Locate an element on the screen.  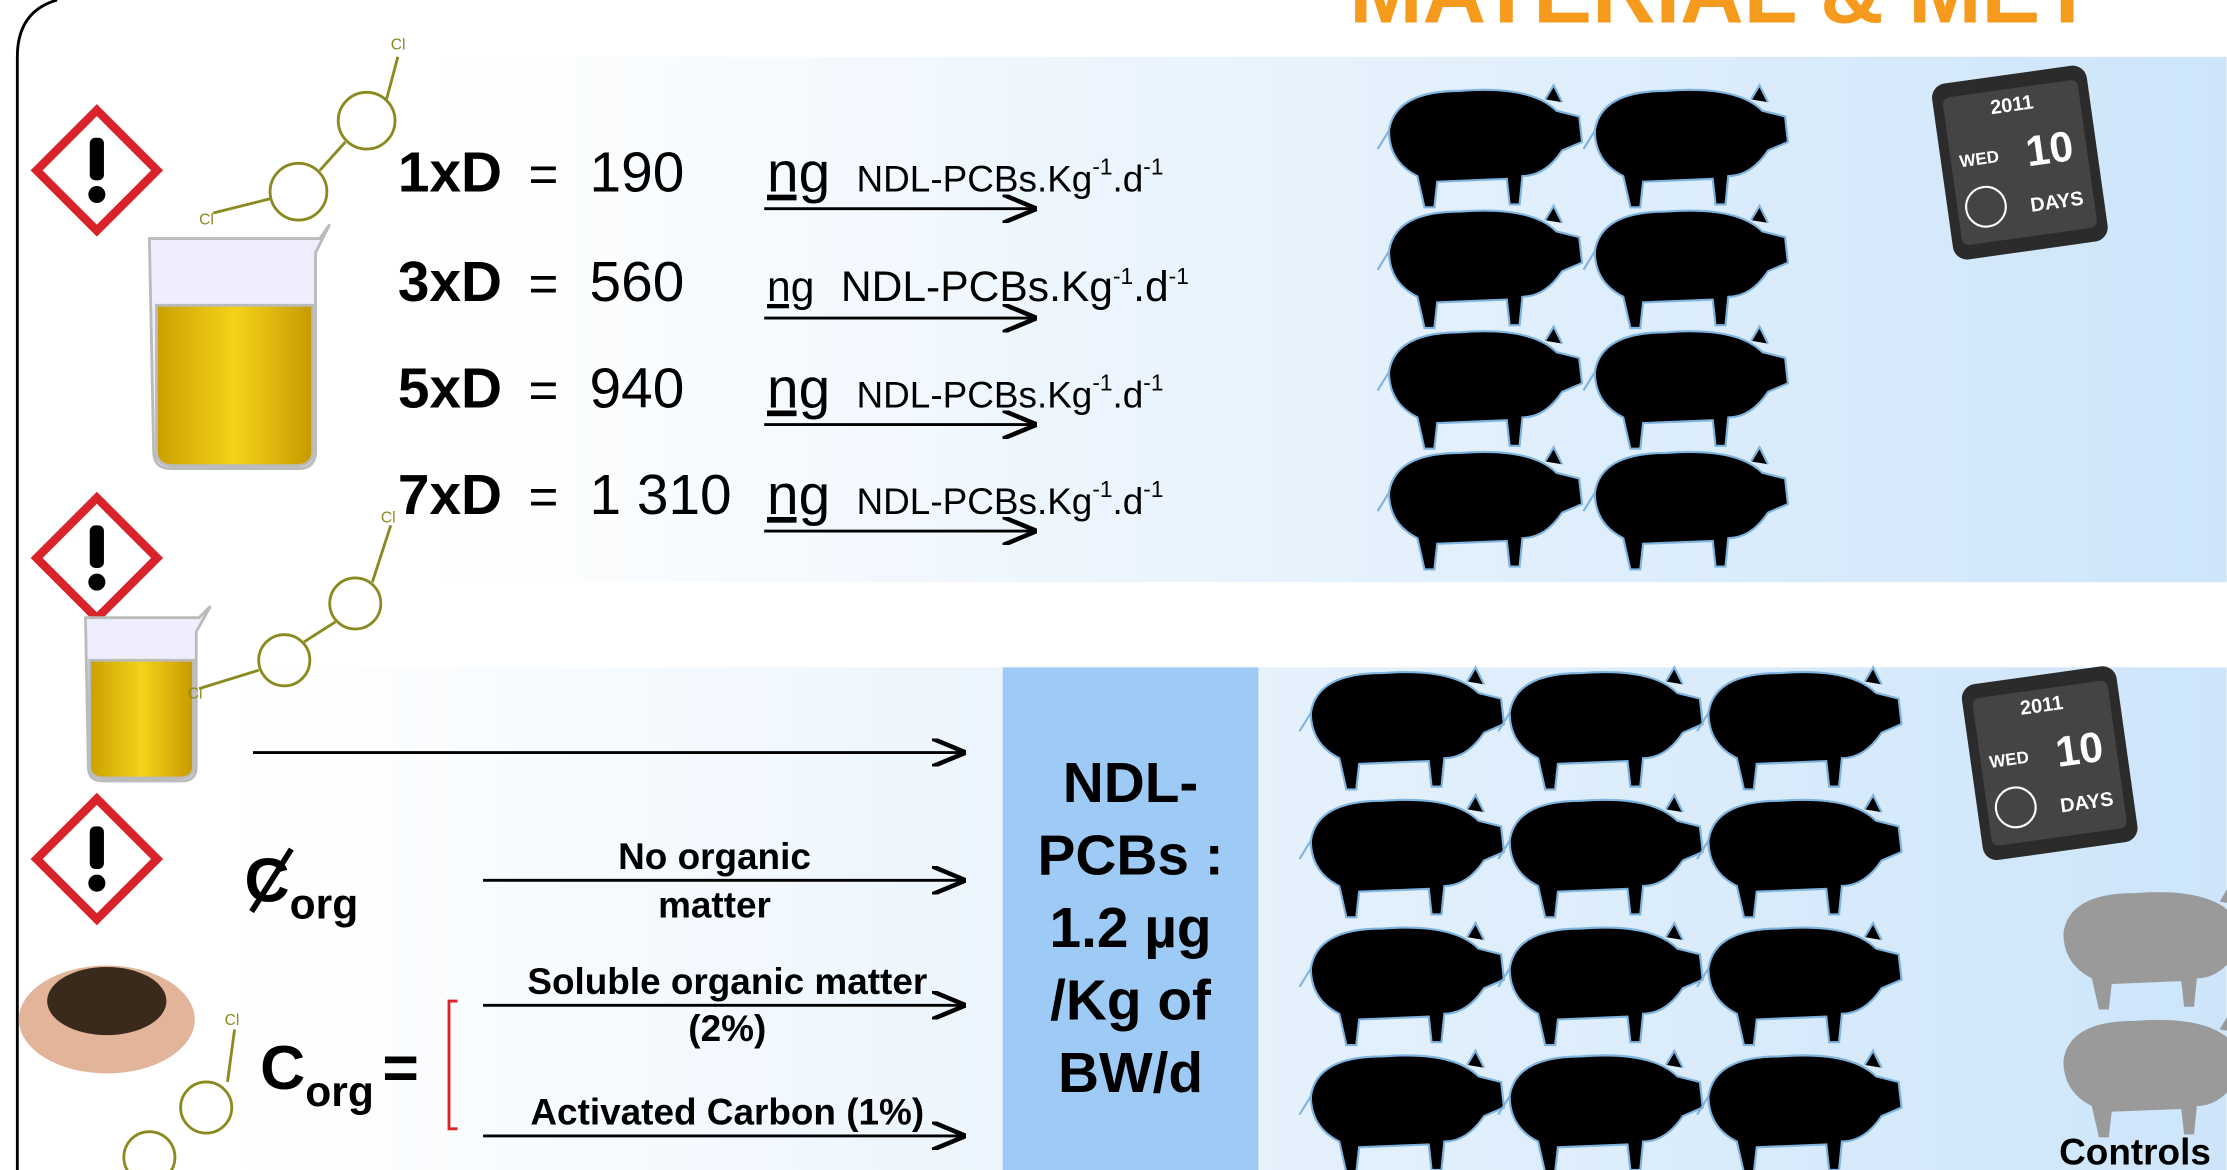
molecules is located at coordinates (261, 613).